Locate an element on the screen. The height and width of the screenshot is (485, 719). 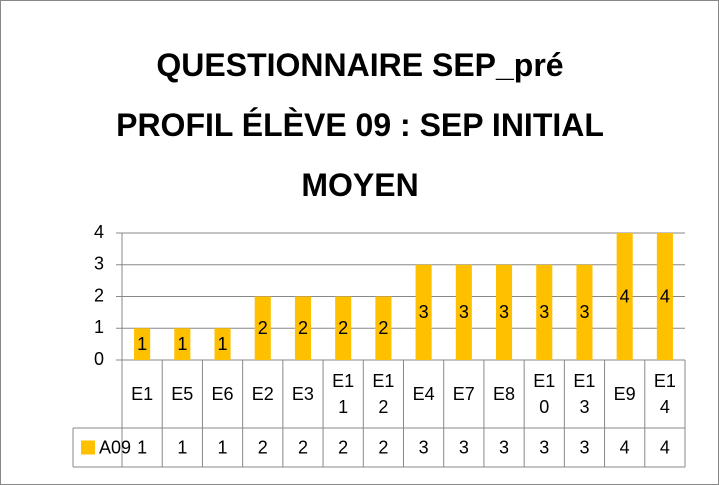
x-tick-label-box: E9 is located at coordinates (624, 394).